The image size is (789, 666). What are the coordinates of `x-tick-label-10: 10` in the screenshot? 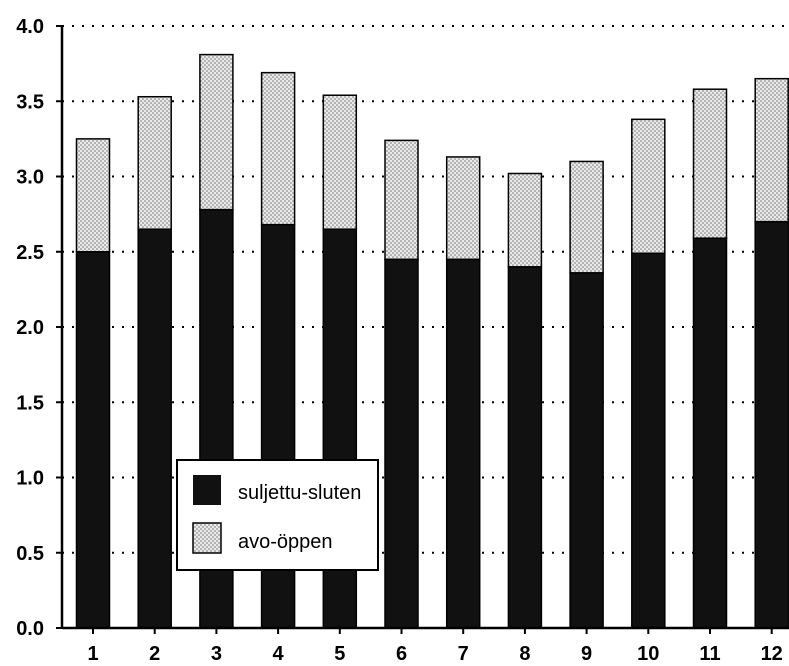 It's located at (648, 654).